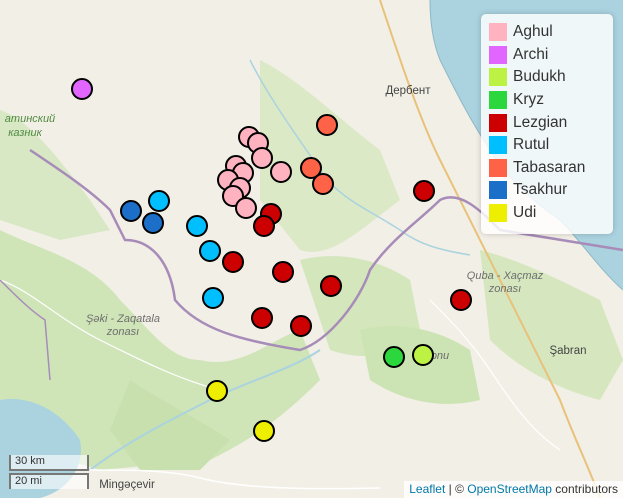 The image size is (623, 498). What do you see at coordinates (551, 213) in the screenshot?
I see `legend-item-udi: Udi` at bounding box center [551, 213].